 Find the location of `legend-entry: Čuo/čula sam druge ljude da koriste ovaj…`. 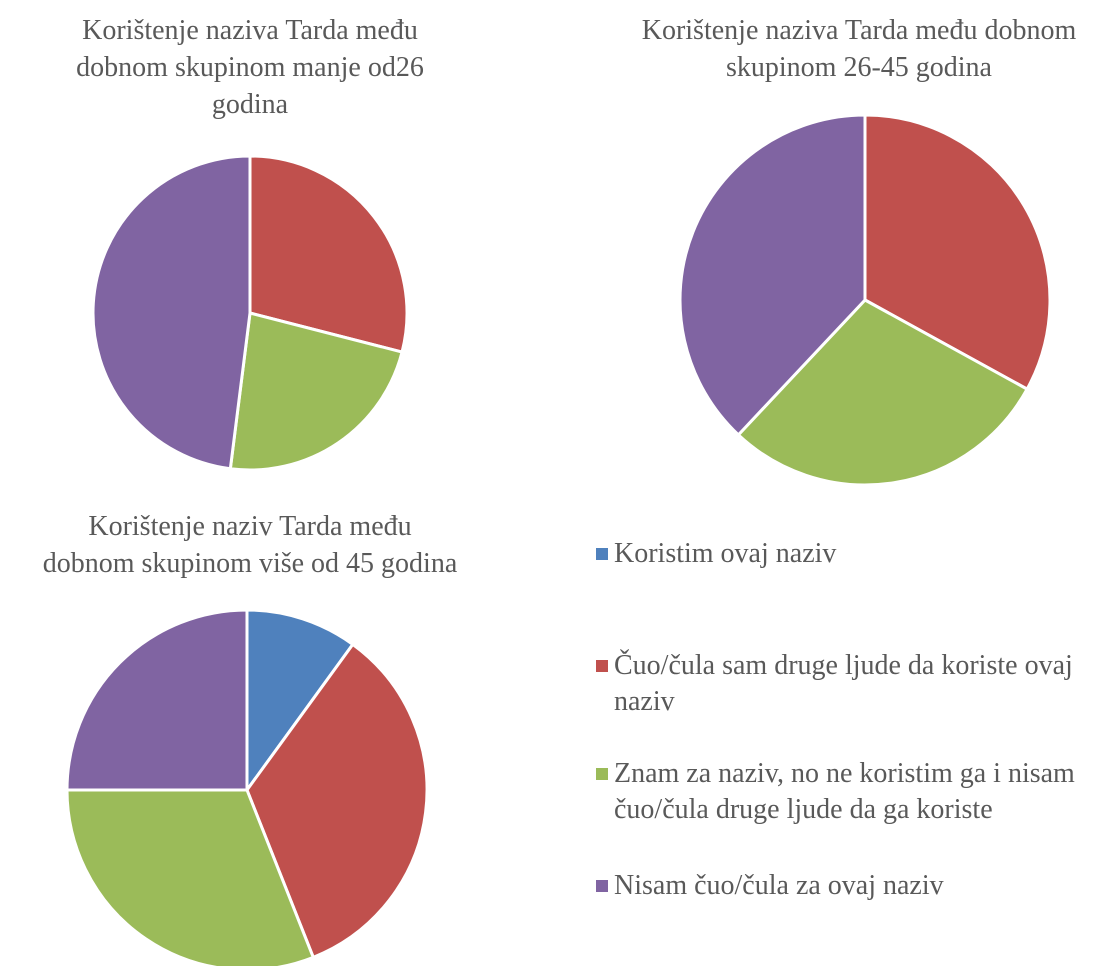

legend-entry: Čuo/čula sam druge ljude da koriste ovaj… is located at coordinates (853, 684).